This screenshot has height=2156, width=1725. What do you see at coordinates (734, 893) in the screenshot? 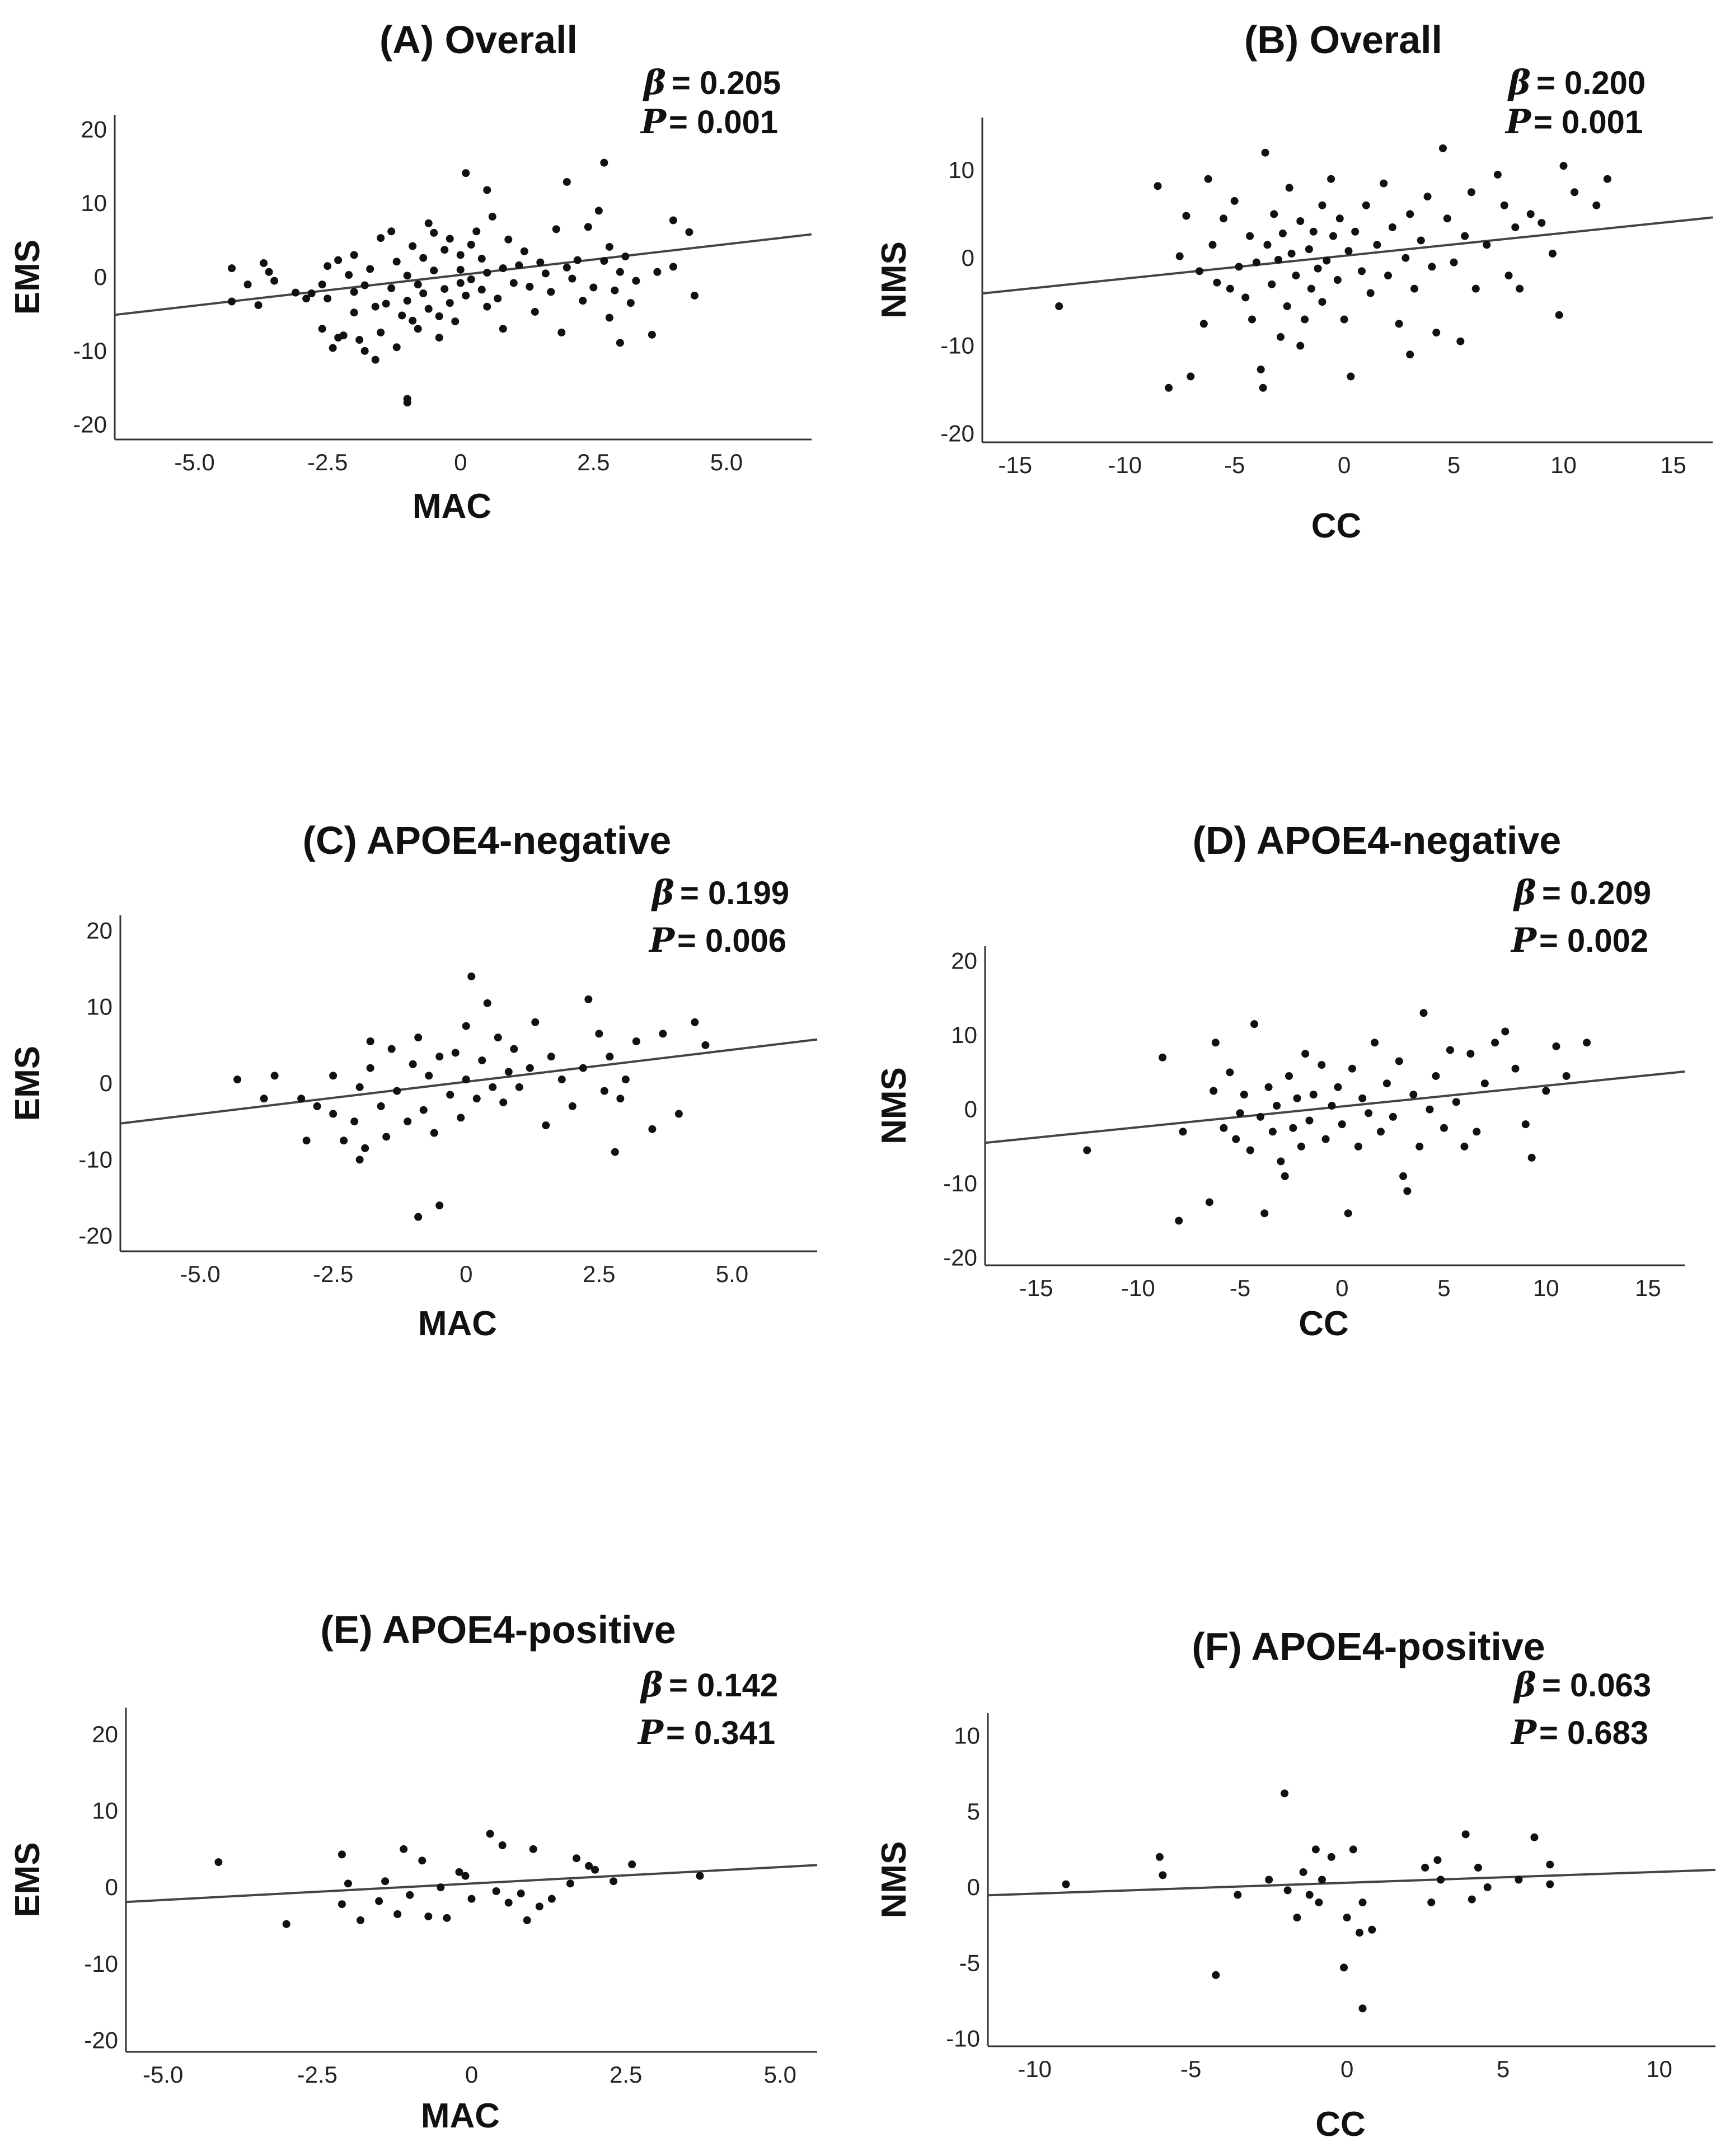
I see `beta-value: = 0.199` at bounding box center [734, 893].